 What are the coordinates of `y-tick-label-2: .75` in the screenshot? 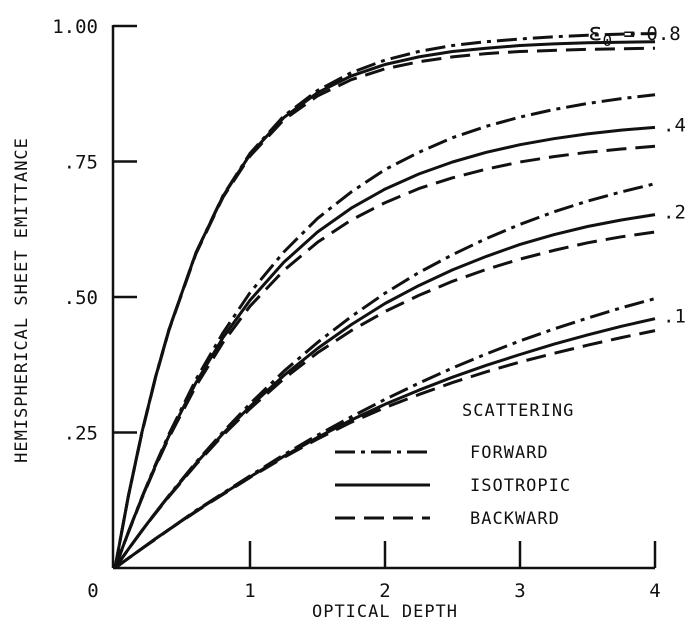 It's located at (81, 163).